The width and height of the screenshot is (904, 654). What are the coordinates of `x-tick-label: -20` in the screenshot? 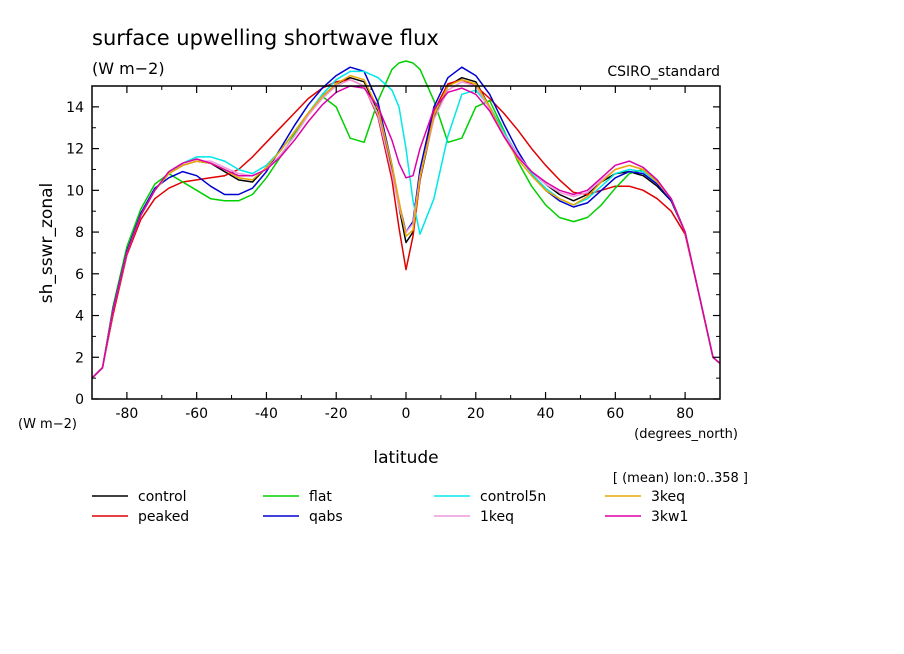 It's located at (336, 414).